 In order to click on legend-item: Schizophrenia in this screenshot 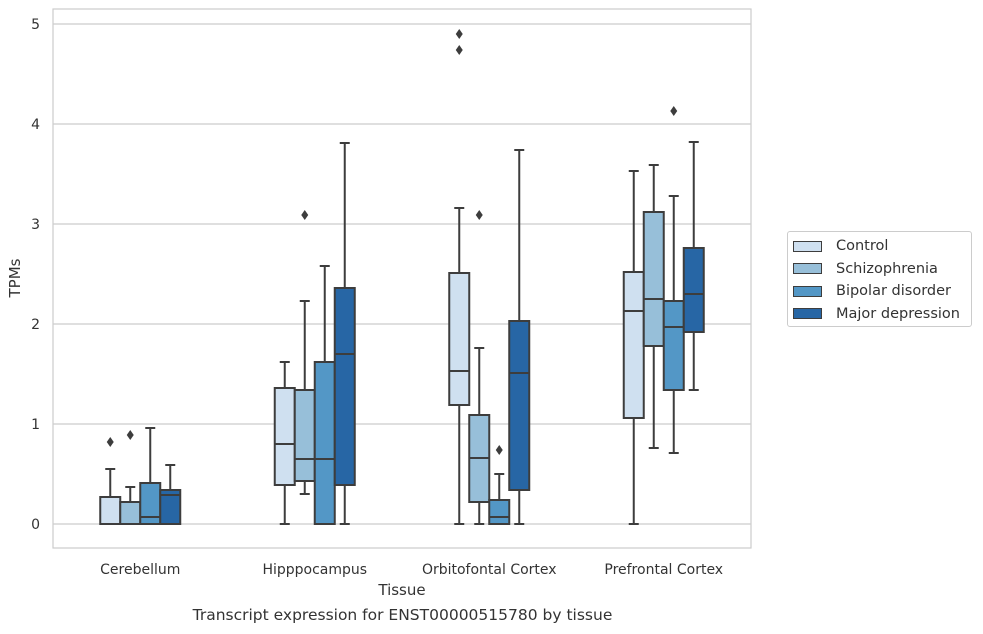, I will do `click(882, 269)`.